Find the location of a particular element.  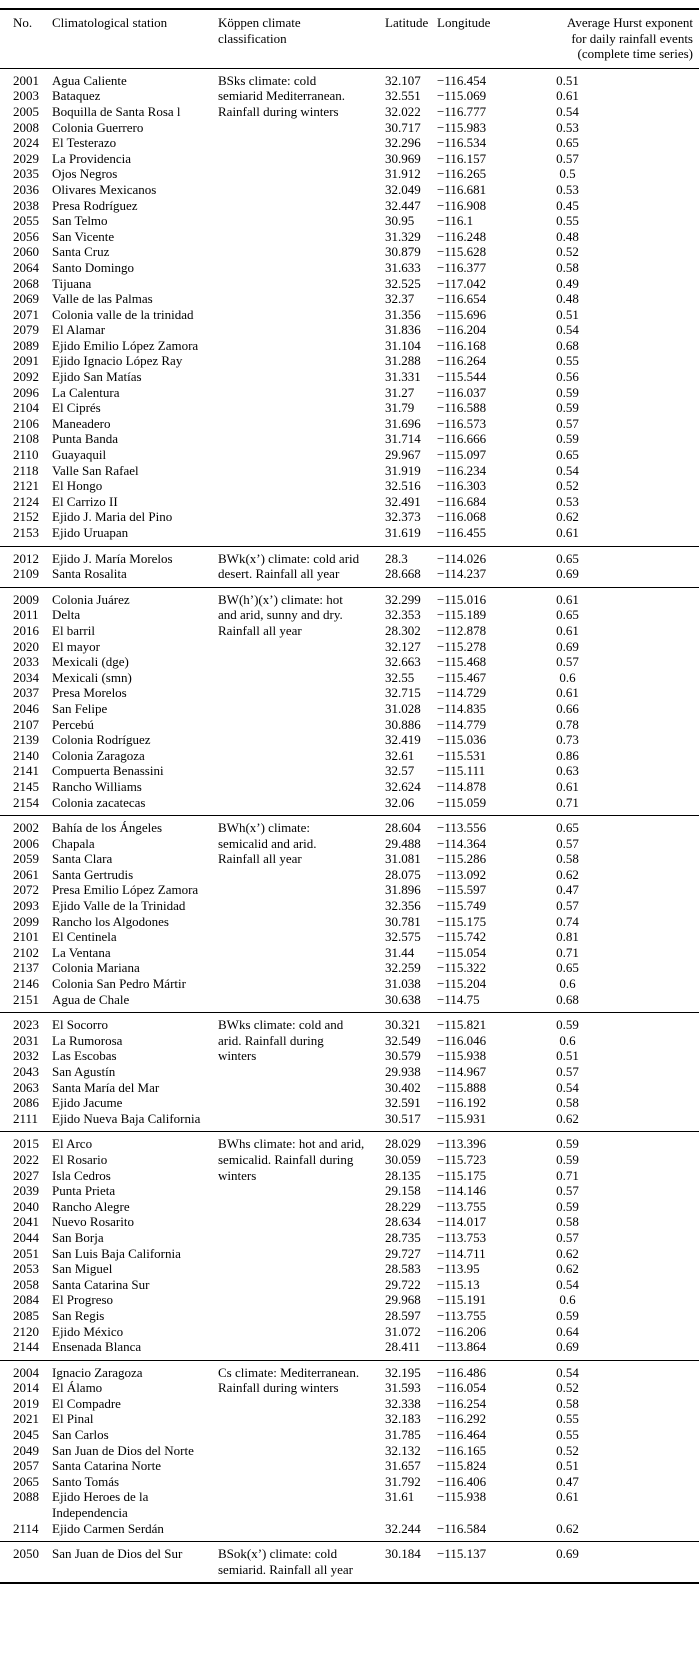

table-row: 2107 Percebú 30.886 −114.779 0.78 is located at coordinates (349, 725).